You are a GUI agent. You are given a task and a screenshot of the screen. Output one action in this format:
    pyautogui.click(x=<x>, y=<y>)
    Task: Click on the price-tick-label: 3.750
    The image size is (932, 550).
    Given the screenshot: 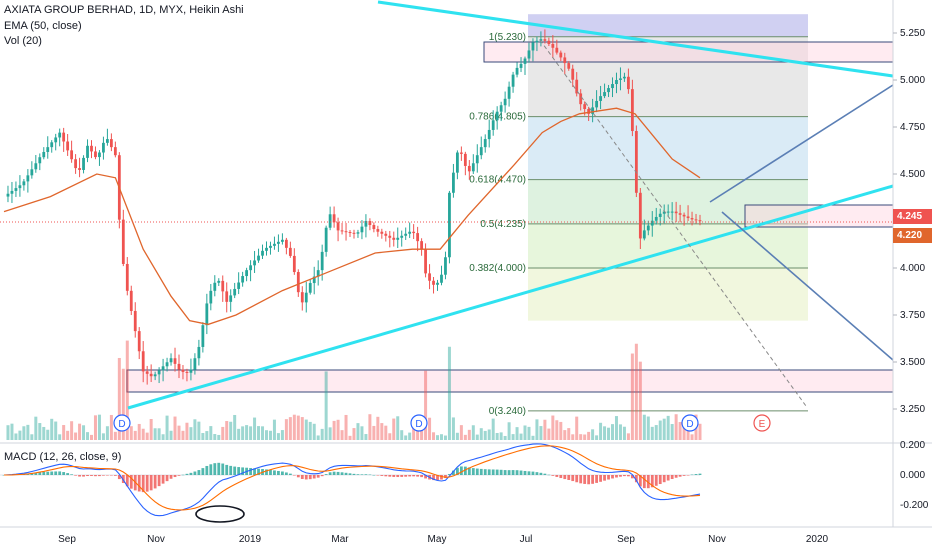 What is the action you would take?
    pyautogui.click(x=912, y=315)
    